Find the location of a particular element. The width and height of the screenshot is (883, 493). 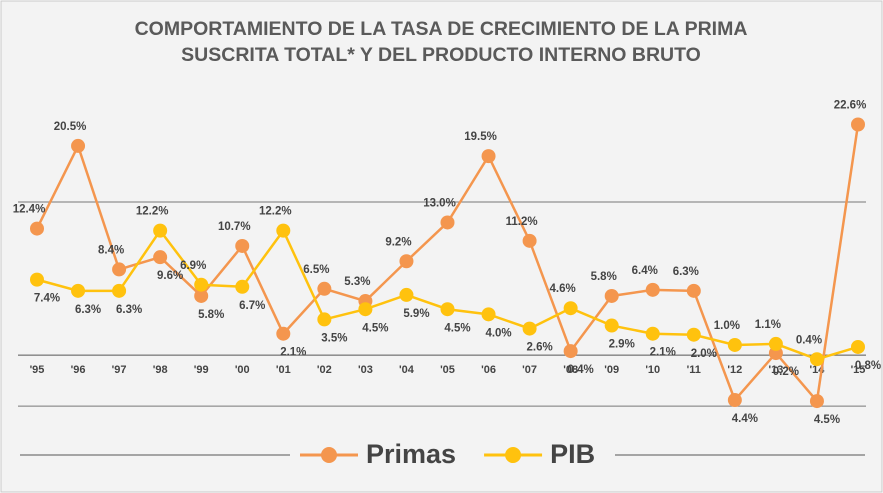

data-label: 1.0% is located at coordinates (727, 326).